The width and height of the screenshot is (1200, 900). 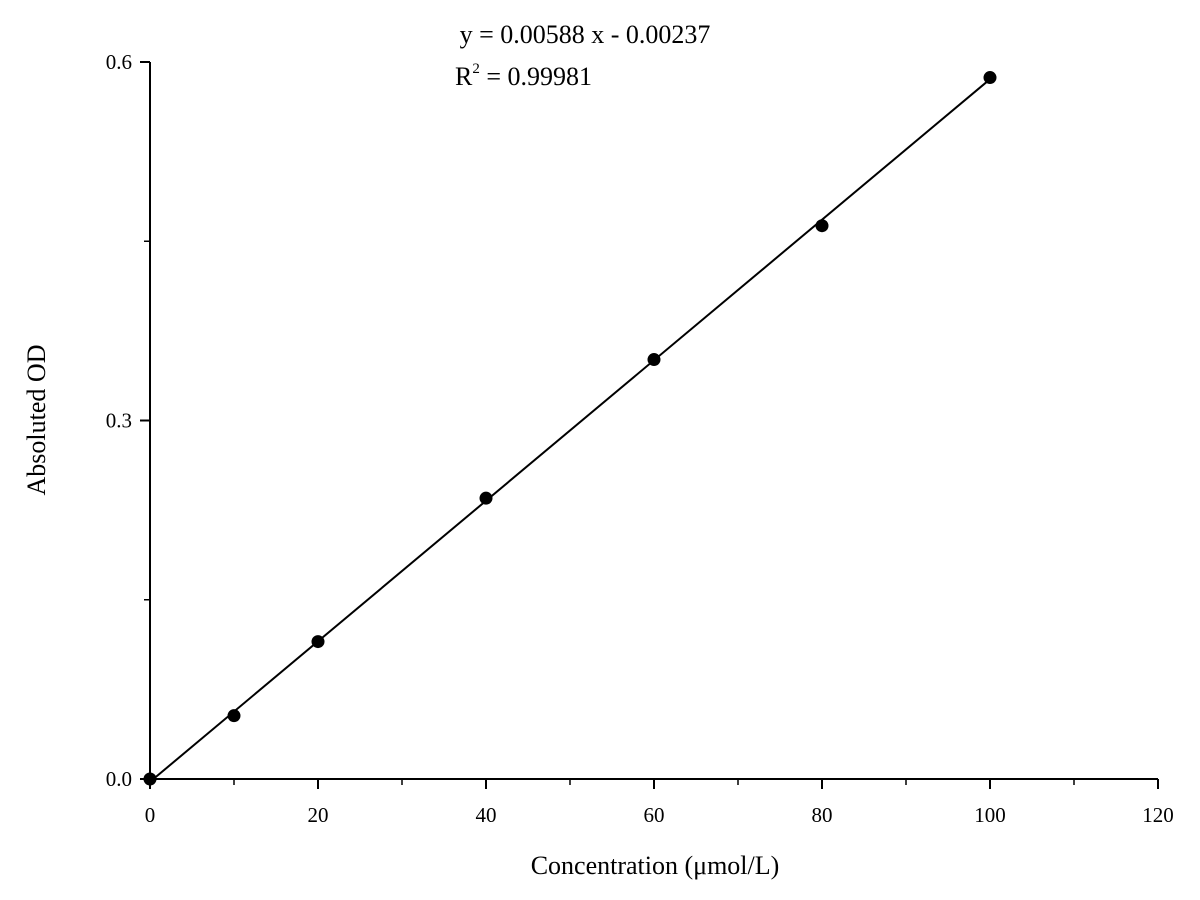 I want to click on r-squared-prefix: R, so click(x=464, y=76).